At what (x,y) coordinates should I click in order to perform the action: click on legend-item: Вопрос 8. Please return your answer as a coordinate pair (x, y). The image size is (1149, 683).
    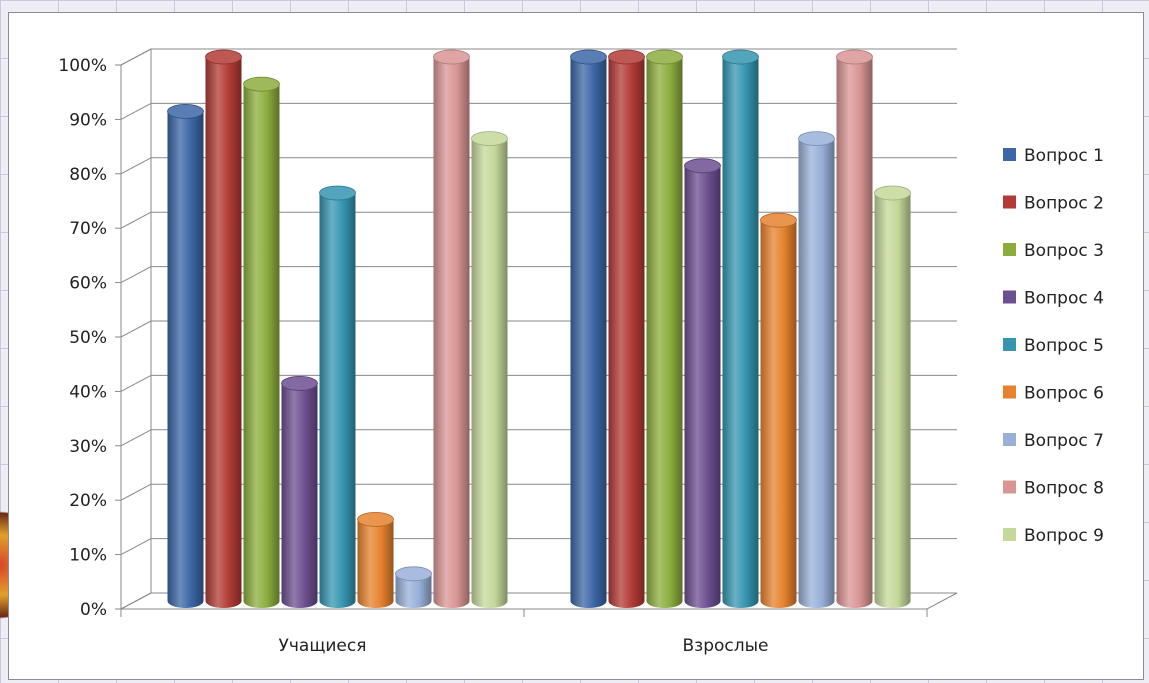
    Looking at the image, I should click on (1053, 489).